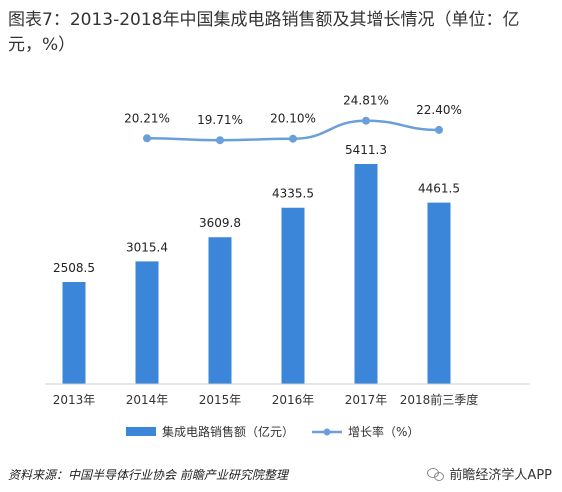  What do you see at coordinates (293, 400) in the screenshot?
I see `x-tick-label: 2016年` at bounding box center [293, 400].